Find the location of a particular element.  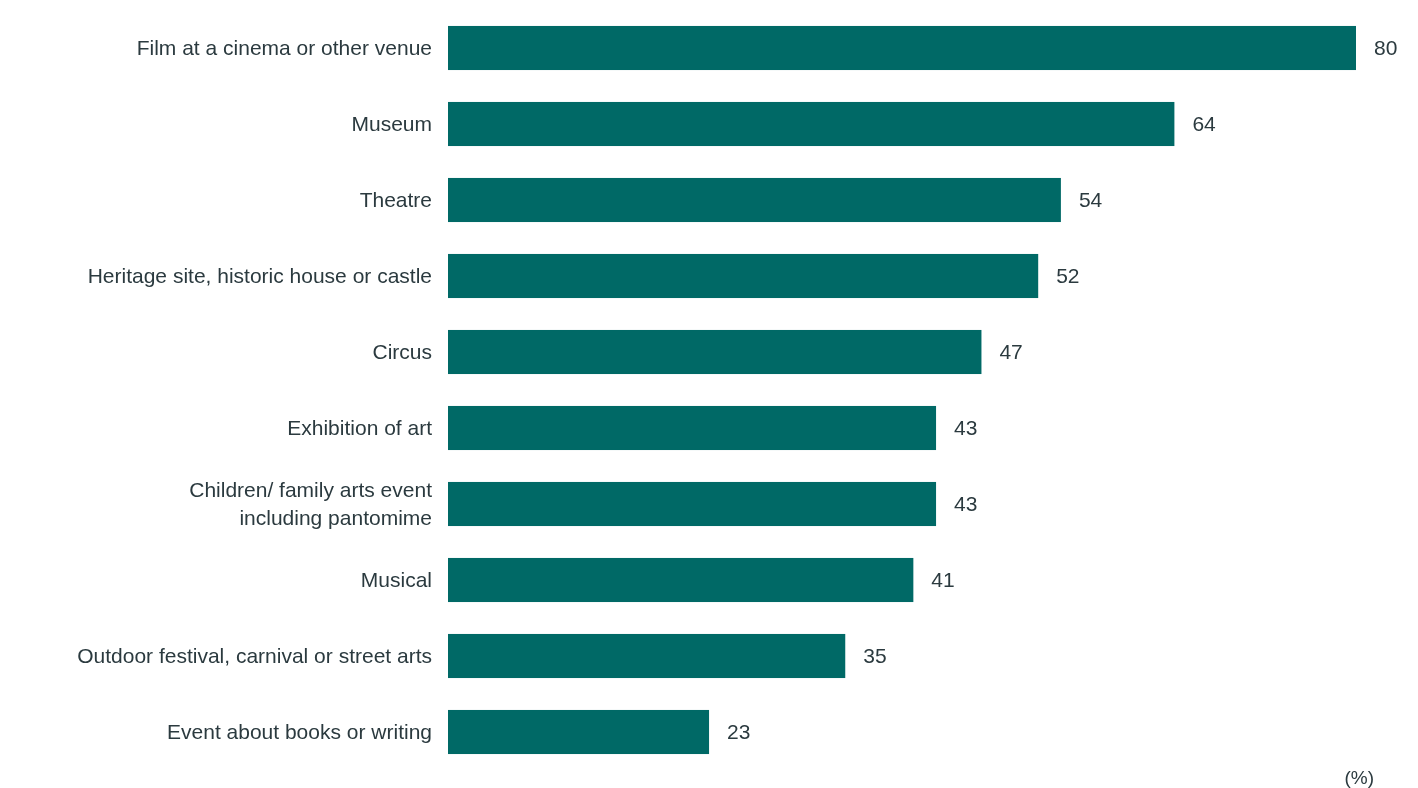

data-label: 23 is located at coordinates (739, 732).